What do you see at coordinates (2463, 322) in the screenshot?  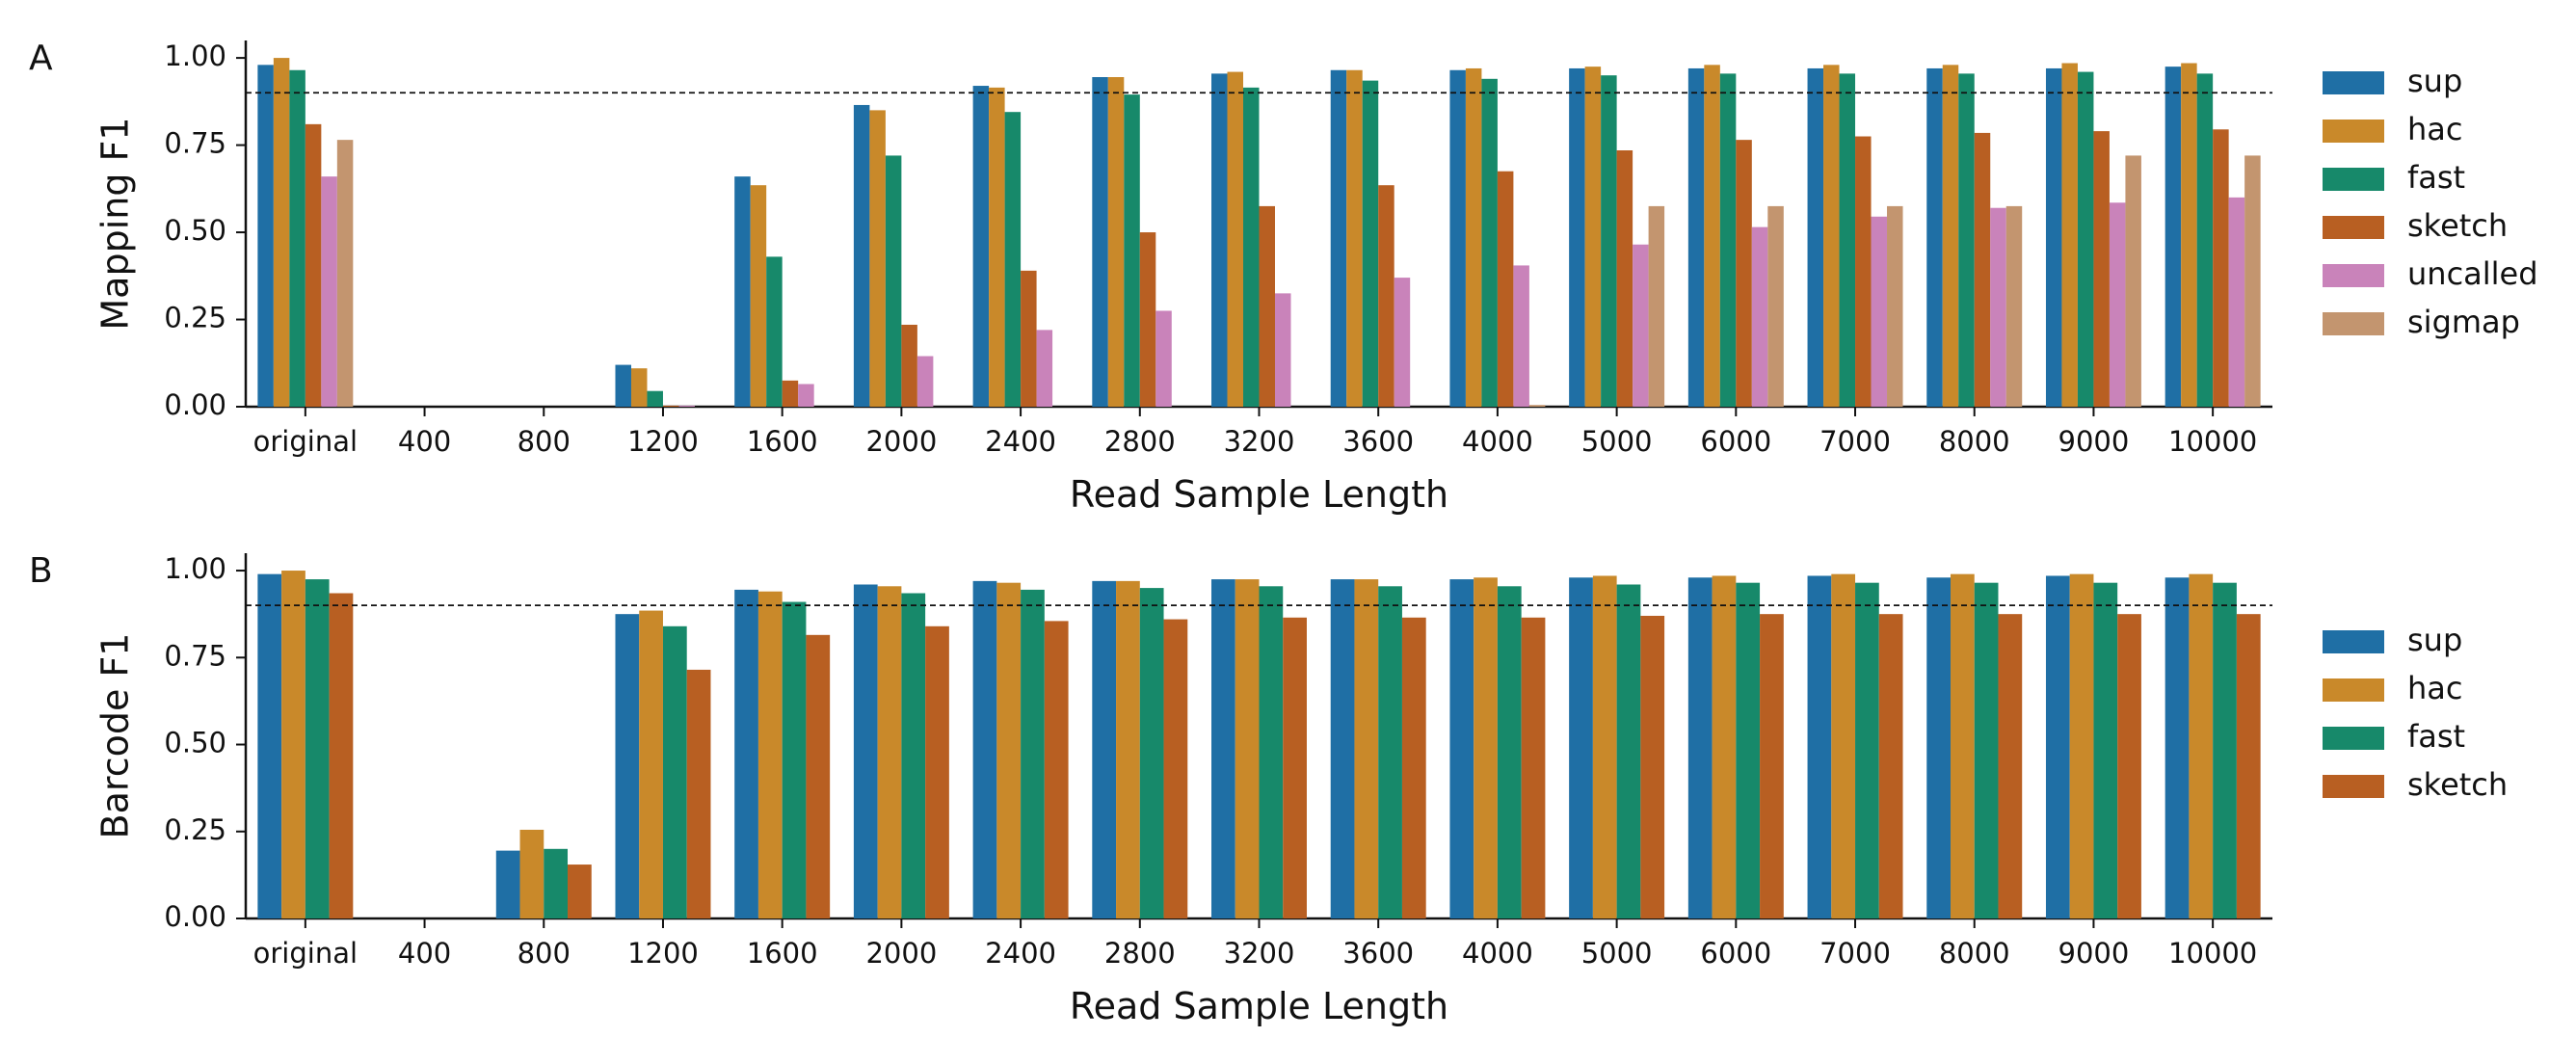 I see `legend-label-sigmap: sigmap` at bounding box center [2463, 322].